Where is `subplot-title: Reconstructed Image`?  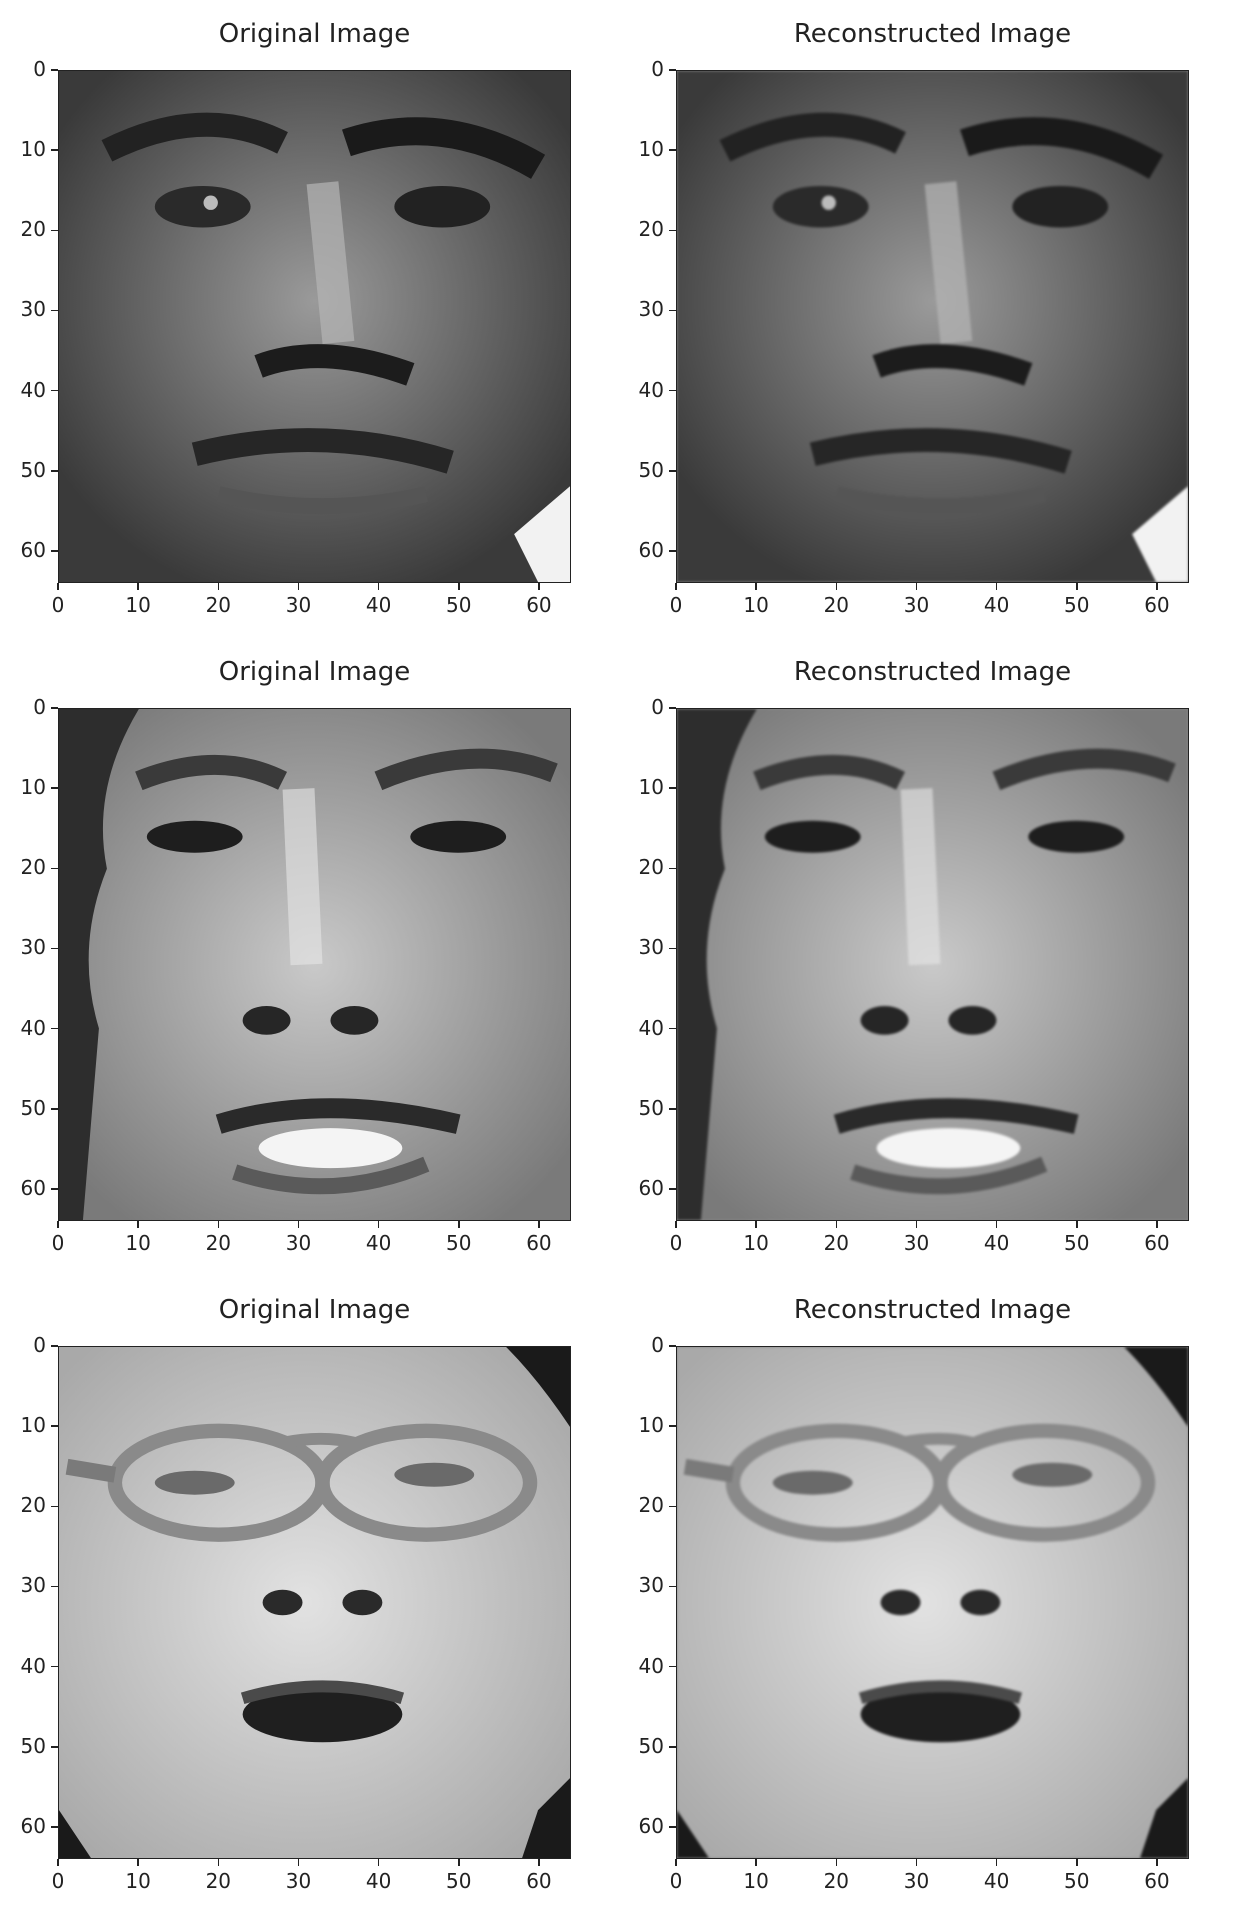
subplot-title: Reconstructed Image is located at coordinates (932, 34).